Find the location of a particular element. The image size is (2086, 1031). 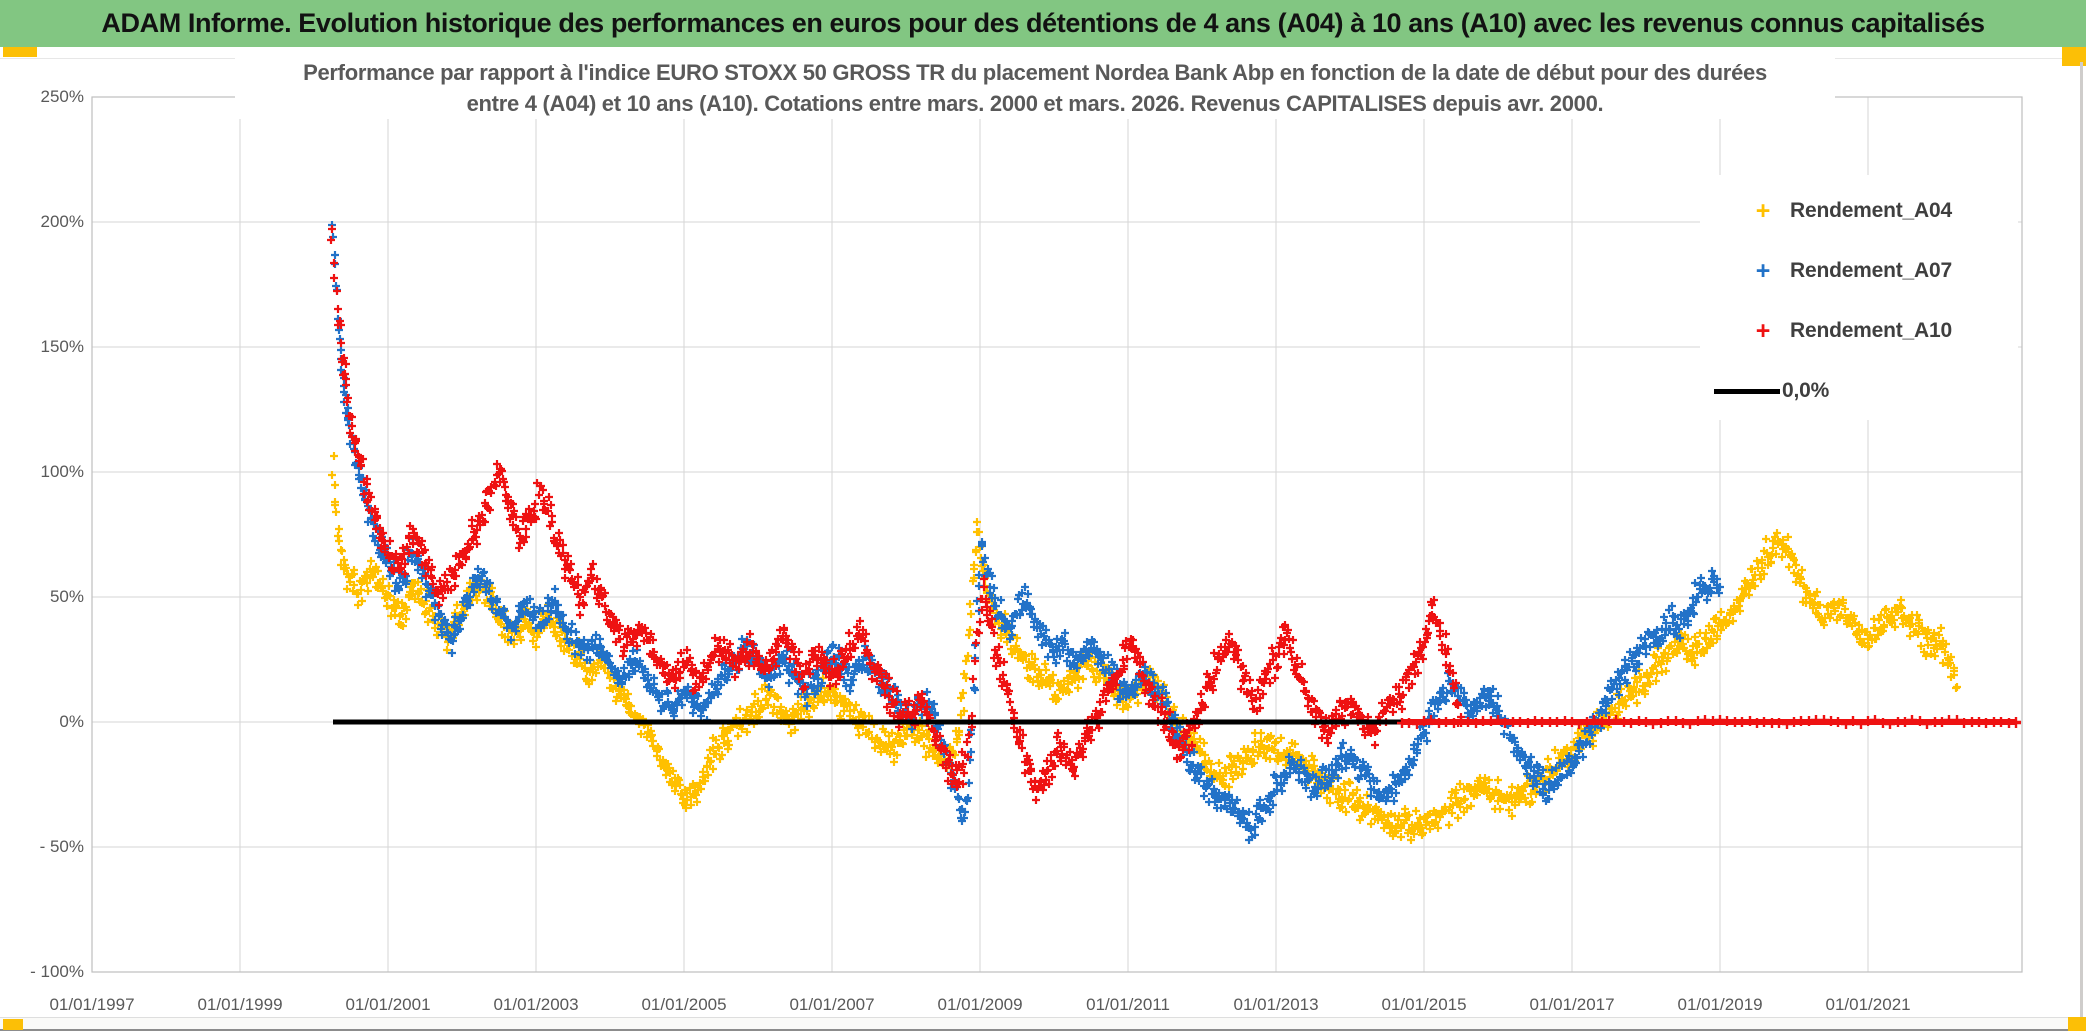

accent-bottom-right is located at coordinates (2077, 1024).